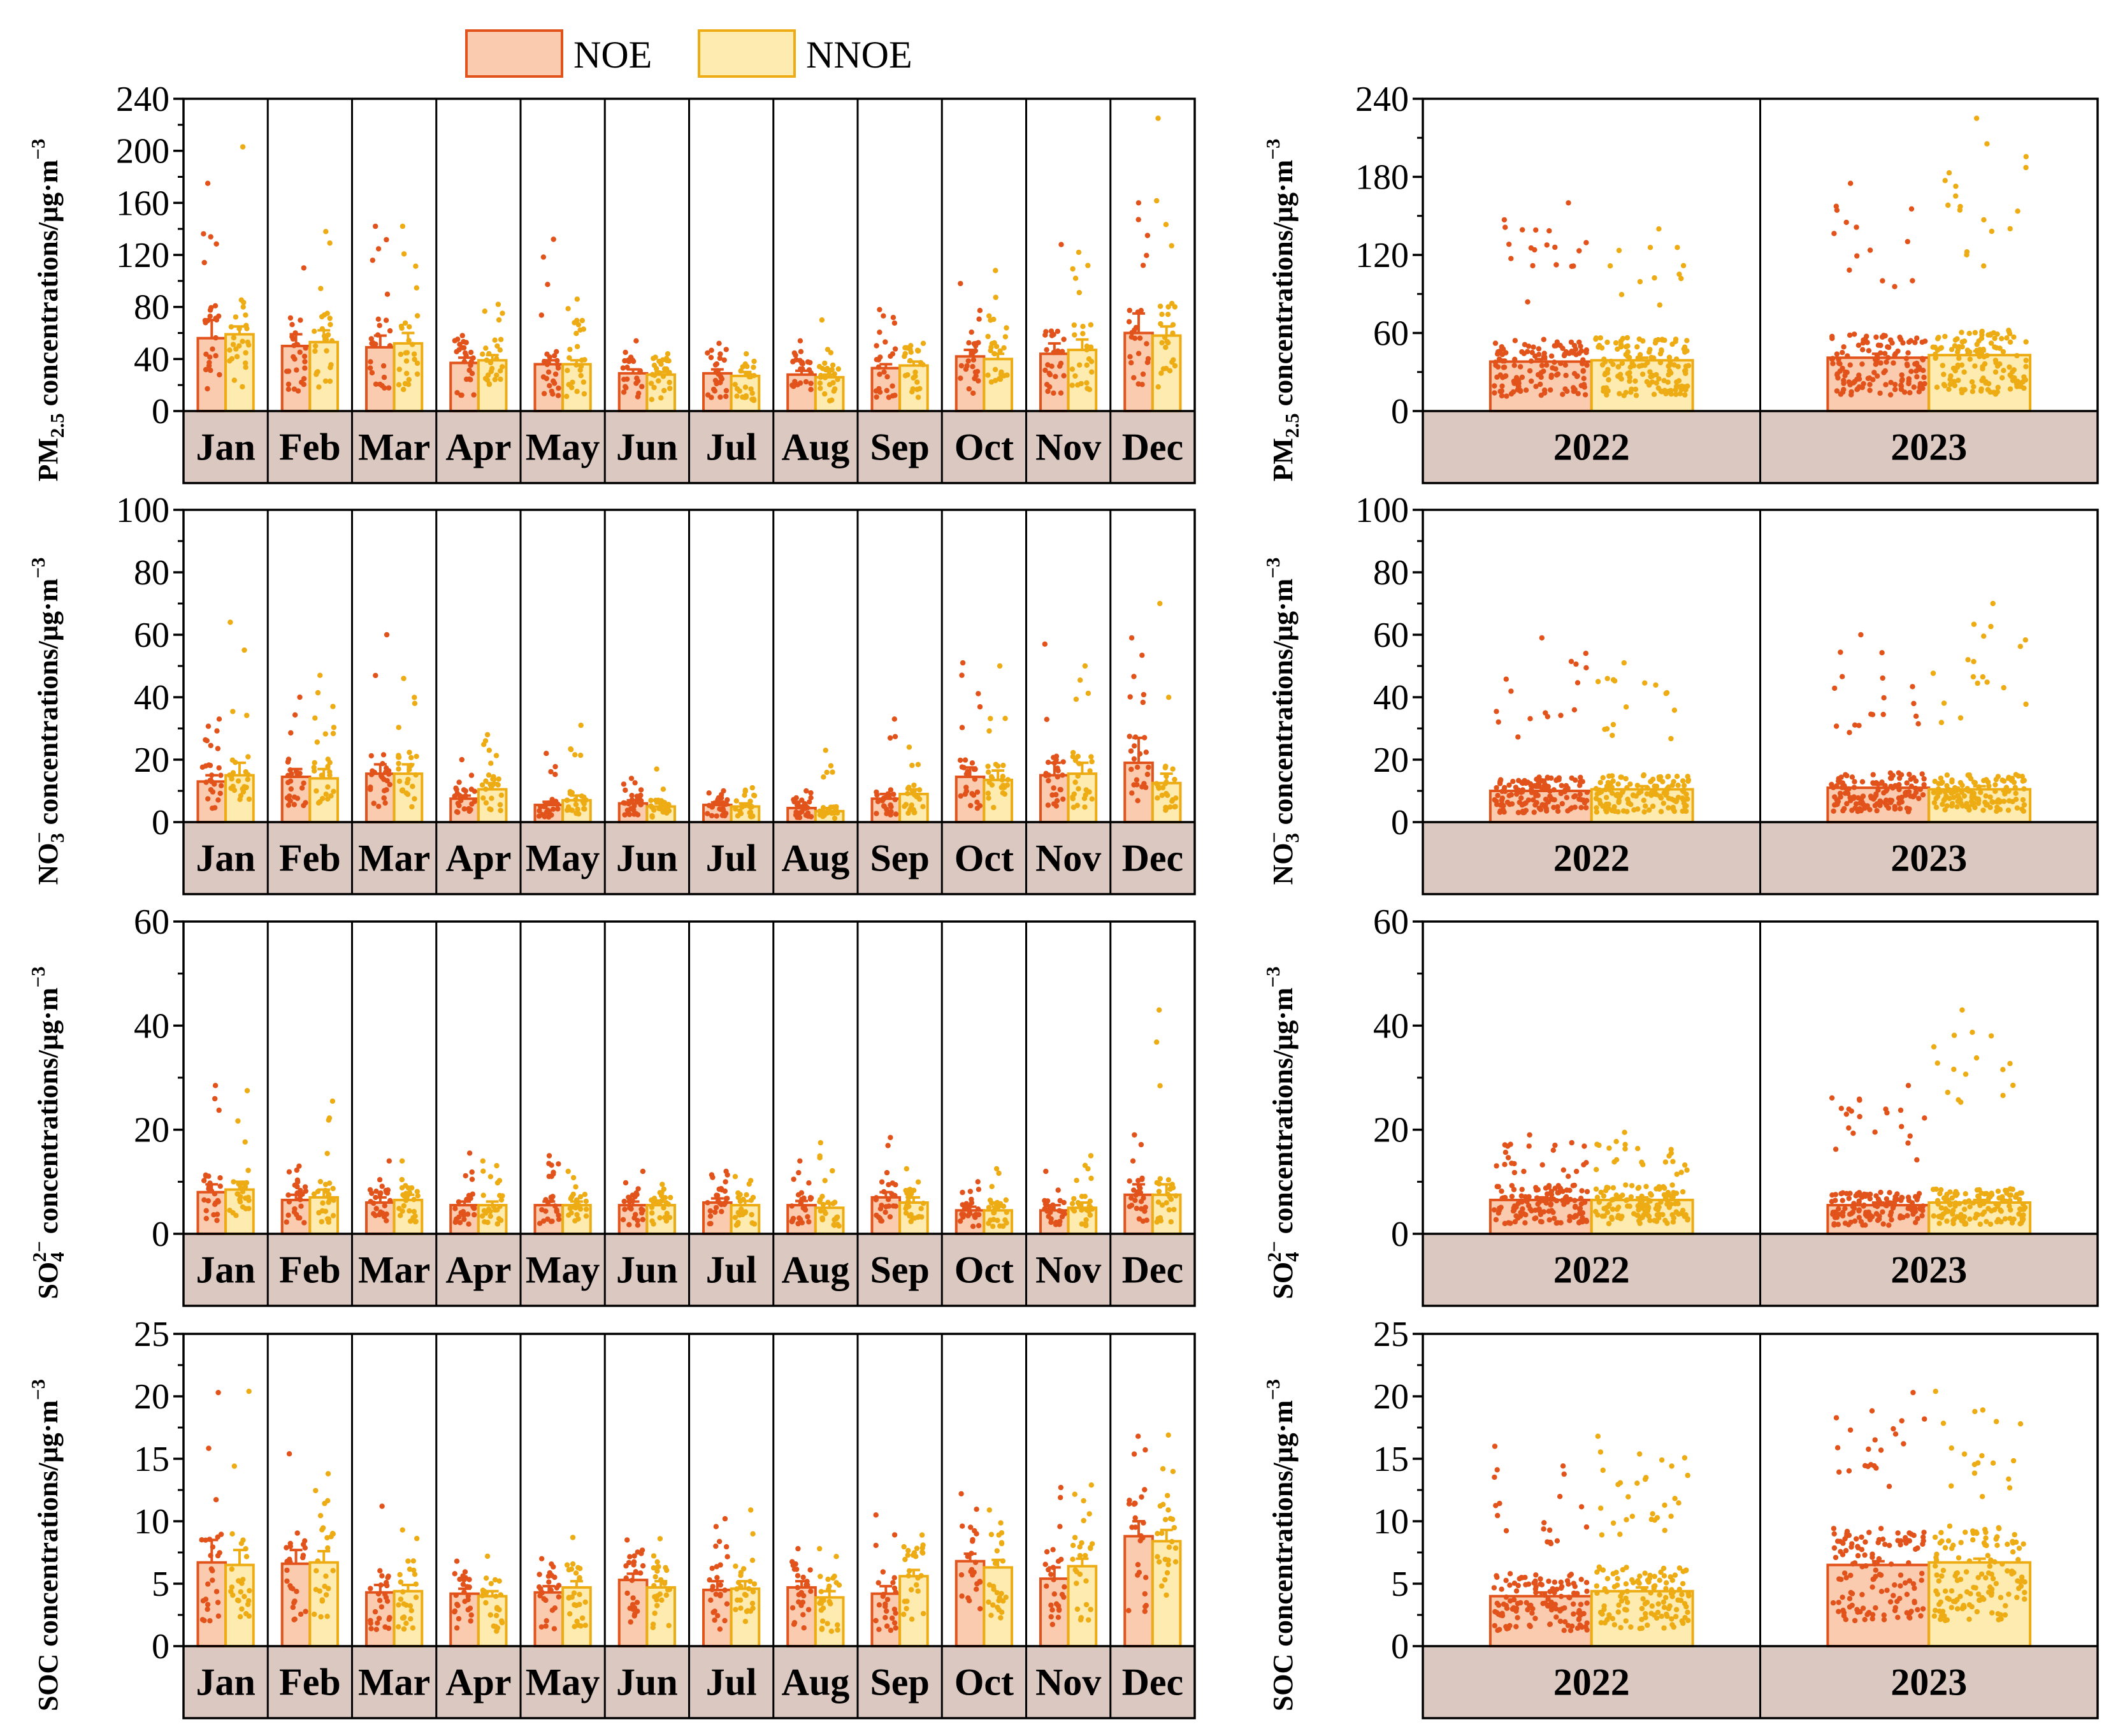  I want to click on category-label: Jan, so click(225, 858).